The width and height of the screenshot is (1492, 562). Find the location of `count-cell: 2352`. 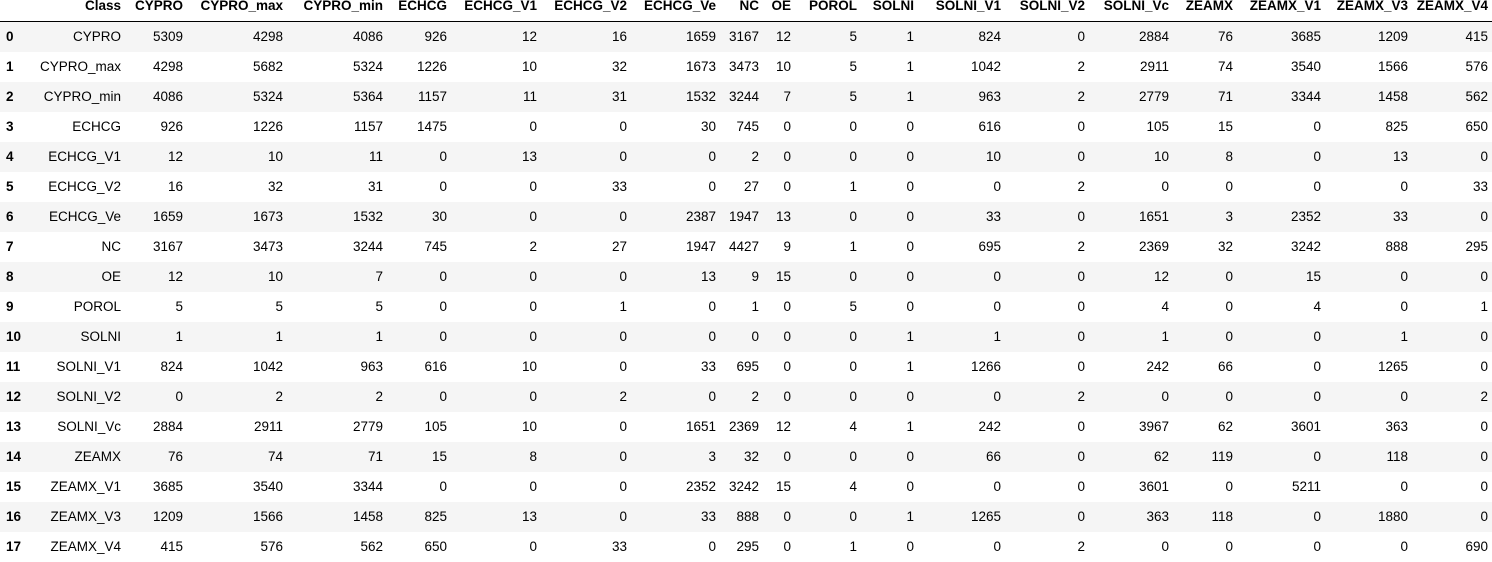

count-cell: 2352 is located at coordinates (675, 487).